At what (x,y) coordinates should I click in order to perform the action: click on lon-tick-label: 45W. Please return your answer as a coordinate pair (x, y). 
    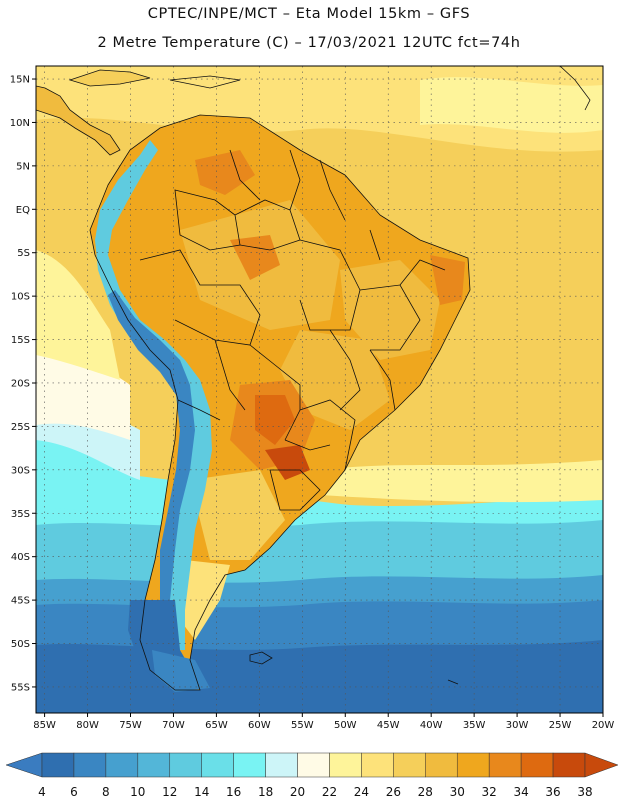
    Looking at the image, I should click on (388, 725).